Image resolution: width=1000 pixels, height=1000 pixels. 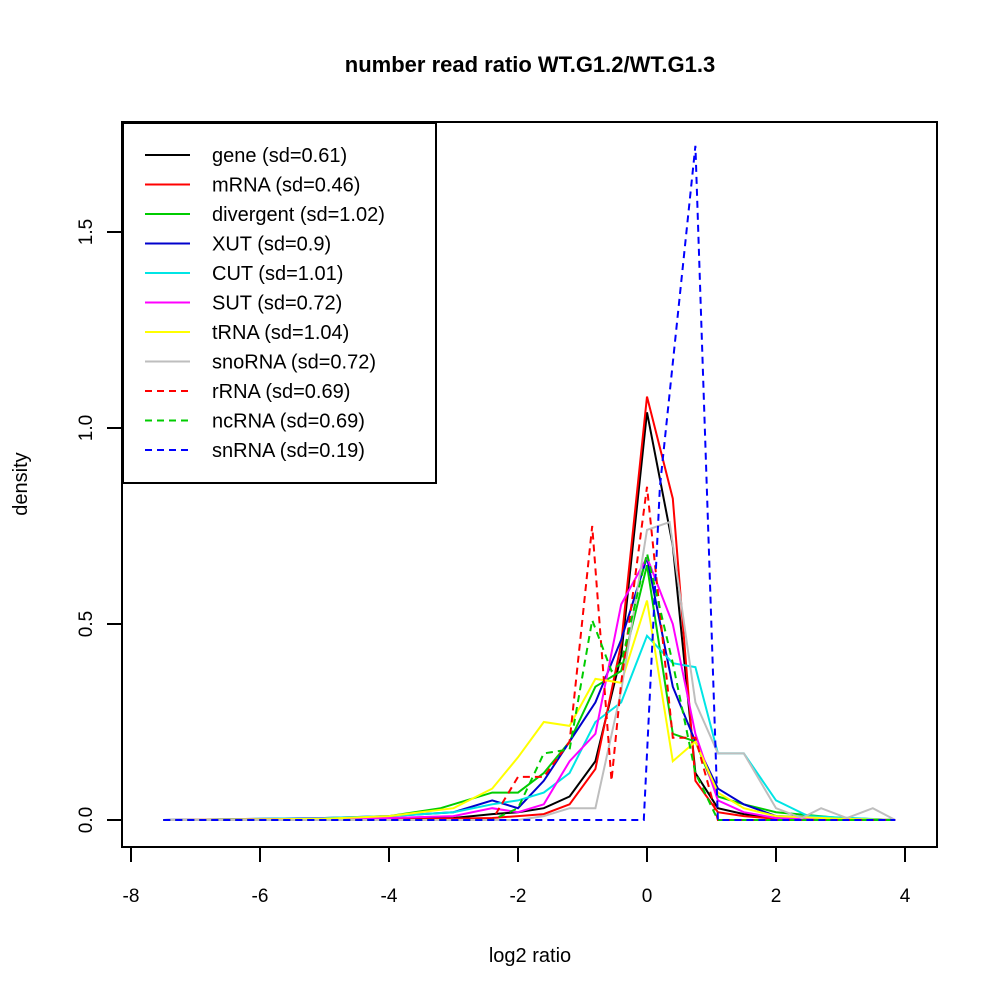 What do you see at coordinates (131, 896) in the screenshot?
I see `x-tick-label: -8` at bounding box center [131, 896].